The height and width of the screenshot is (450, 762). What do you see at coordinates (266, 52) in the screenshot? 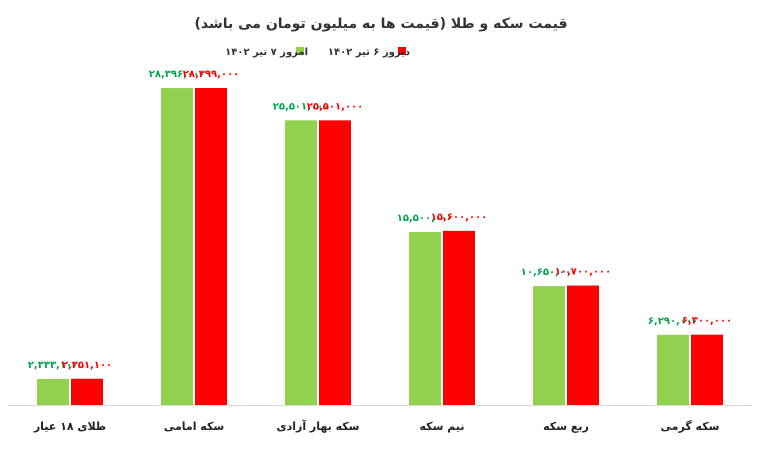
I see `legend-label: امروز ۷ تیر ۱۴۰۲` at bounding box center [266, 52].